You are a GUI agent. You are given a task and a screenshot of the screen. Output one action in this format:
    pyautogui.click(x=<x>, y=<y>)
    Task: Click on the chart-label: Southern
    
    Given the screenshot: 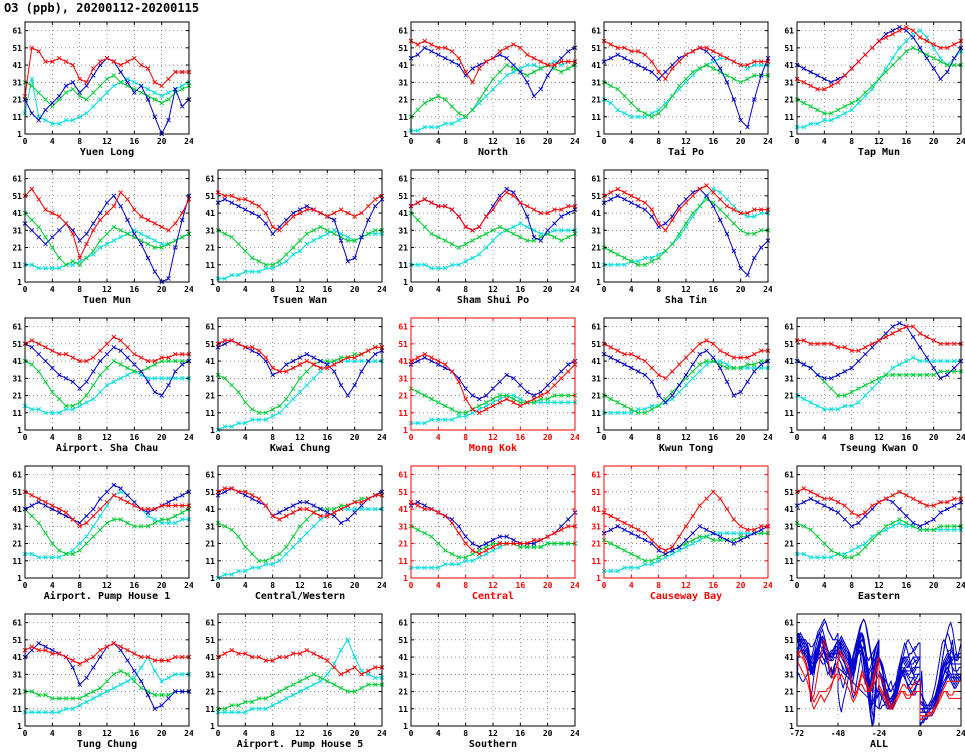 What is the action you would take?
    pyautogui.click(x=493, y=744)
    